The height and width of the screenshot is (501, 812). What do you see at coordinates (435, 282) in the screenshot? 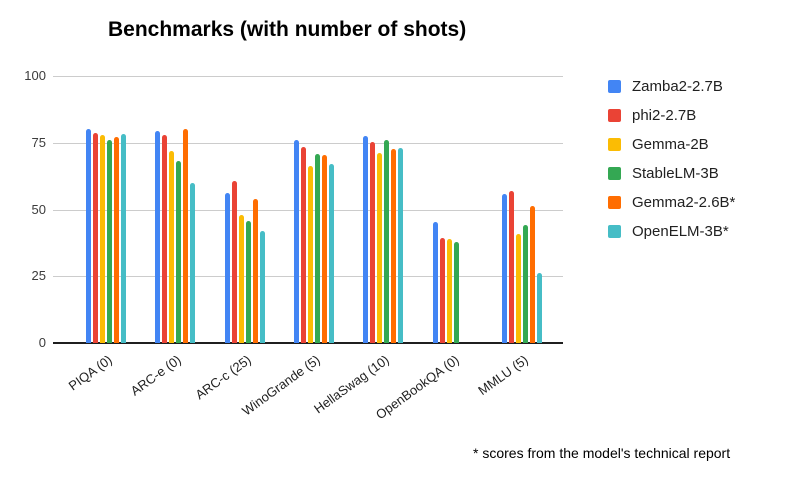
I see `bar-Zamba2-2.7B-OpenBookQA (0)` at bounding box center [435, 282].